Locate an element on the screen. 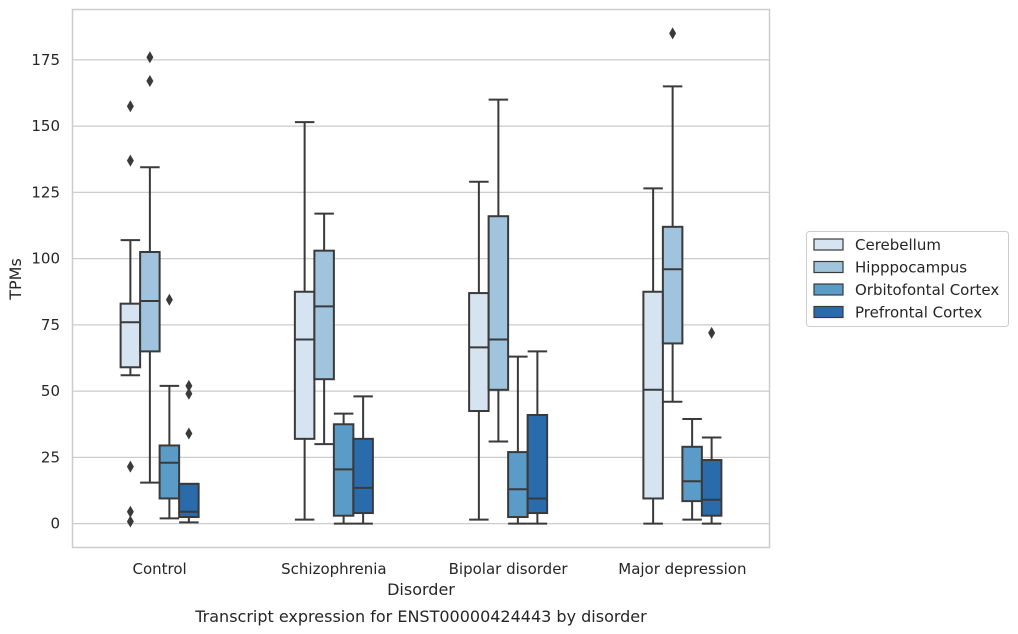 The image size is (1018, 634). y-tick-label: 150 is located at coordinates (45, 126).